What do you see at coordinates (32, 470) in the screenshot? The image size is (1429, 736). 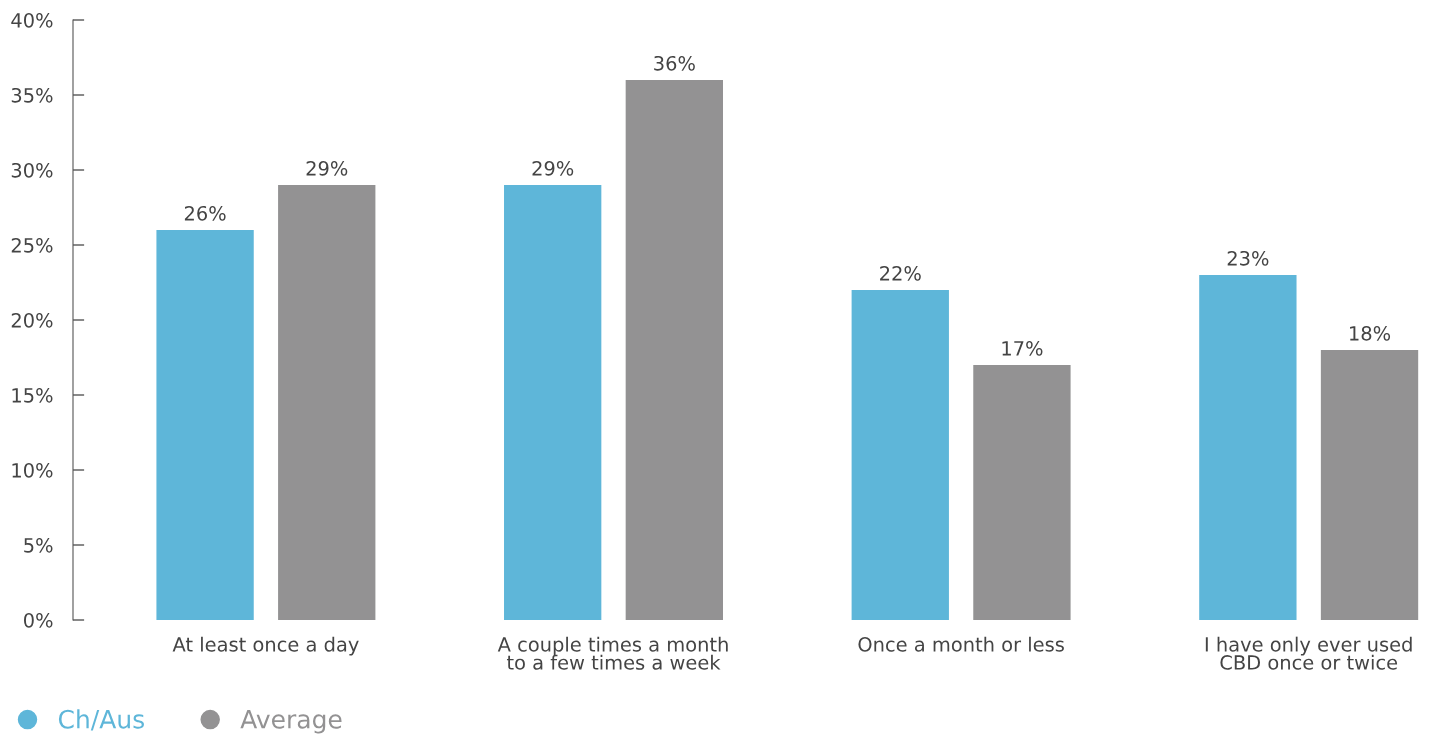 I see `y-tick-label: 10%` at bounding box center [32, 470].